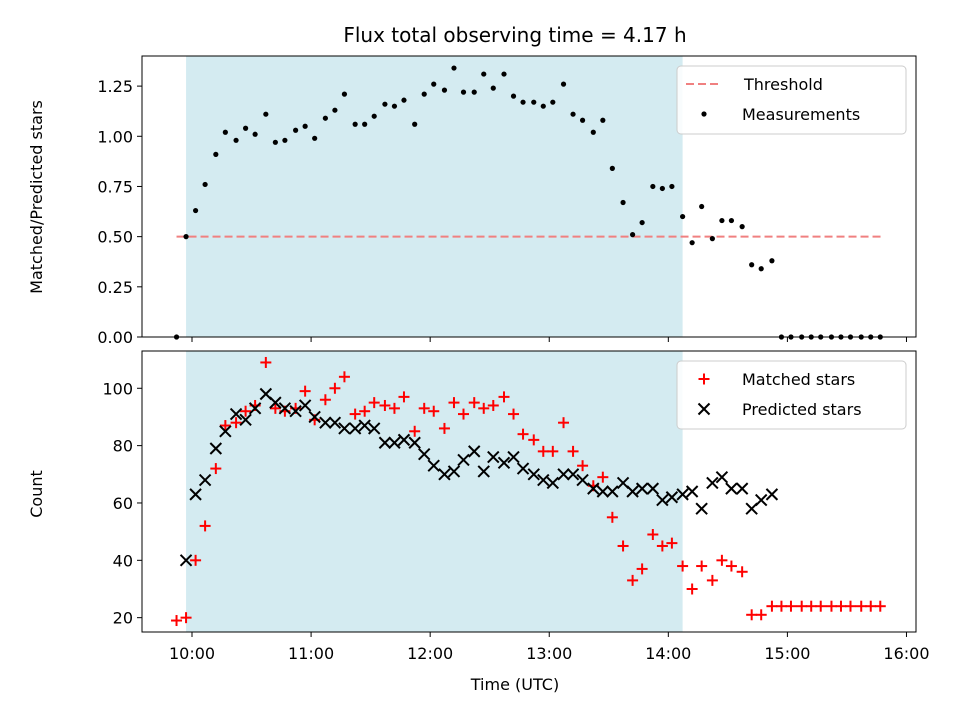 The height and width of the screenshot is (720, 960). What do you see at coordinates (430, 653) in the screenshot?
I see `x-tick-label-2: 12:00` at bounding box center [430, 653].